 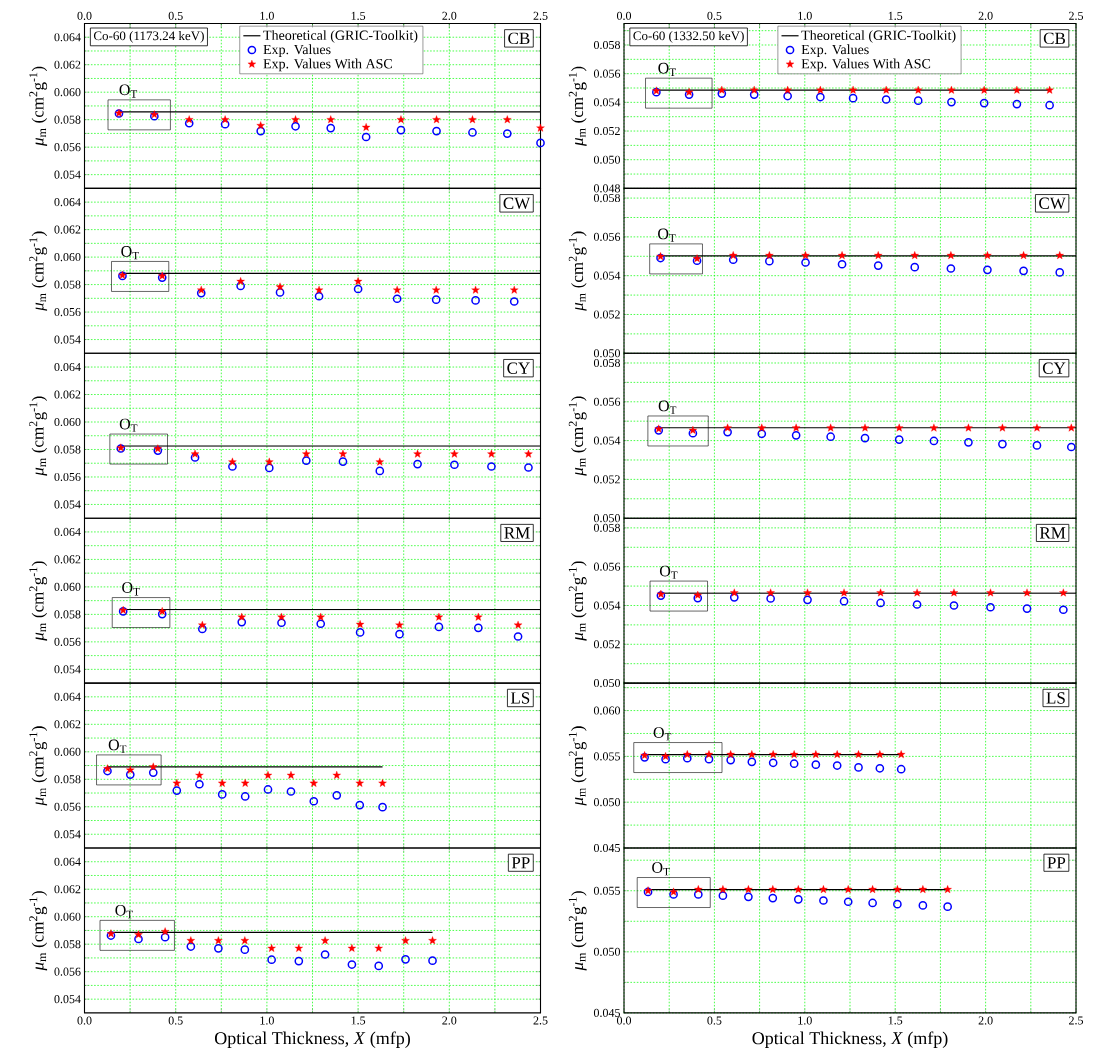 What do you see at coordinates (624, 15) in the screenshot?
I see `x2-tick-label: 0.0` at bounding box center [624, 15].